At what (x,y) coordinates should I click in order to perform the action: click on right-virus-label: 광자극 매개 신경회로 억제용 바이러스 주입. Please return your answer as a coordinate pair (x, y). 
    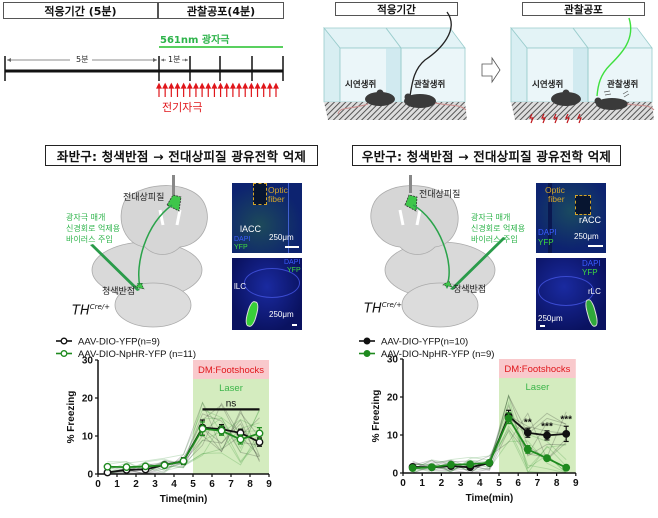
    Looking at the image, I should click on (498, 228).